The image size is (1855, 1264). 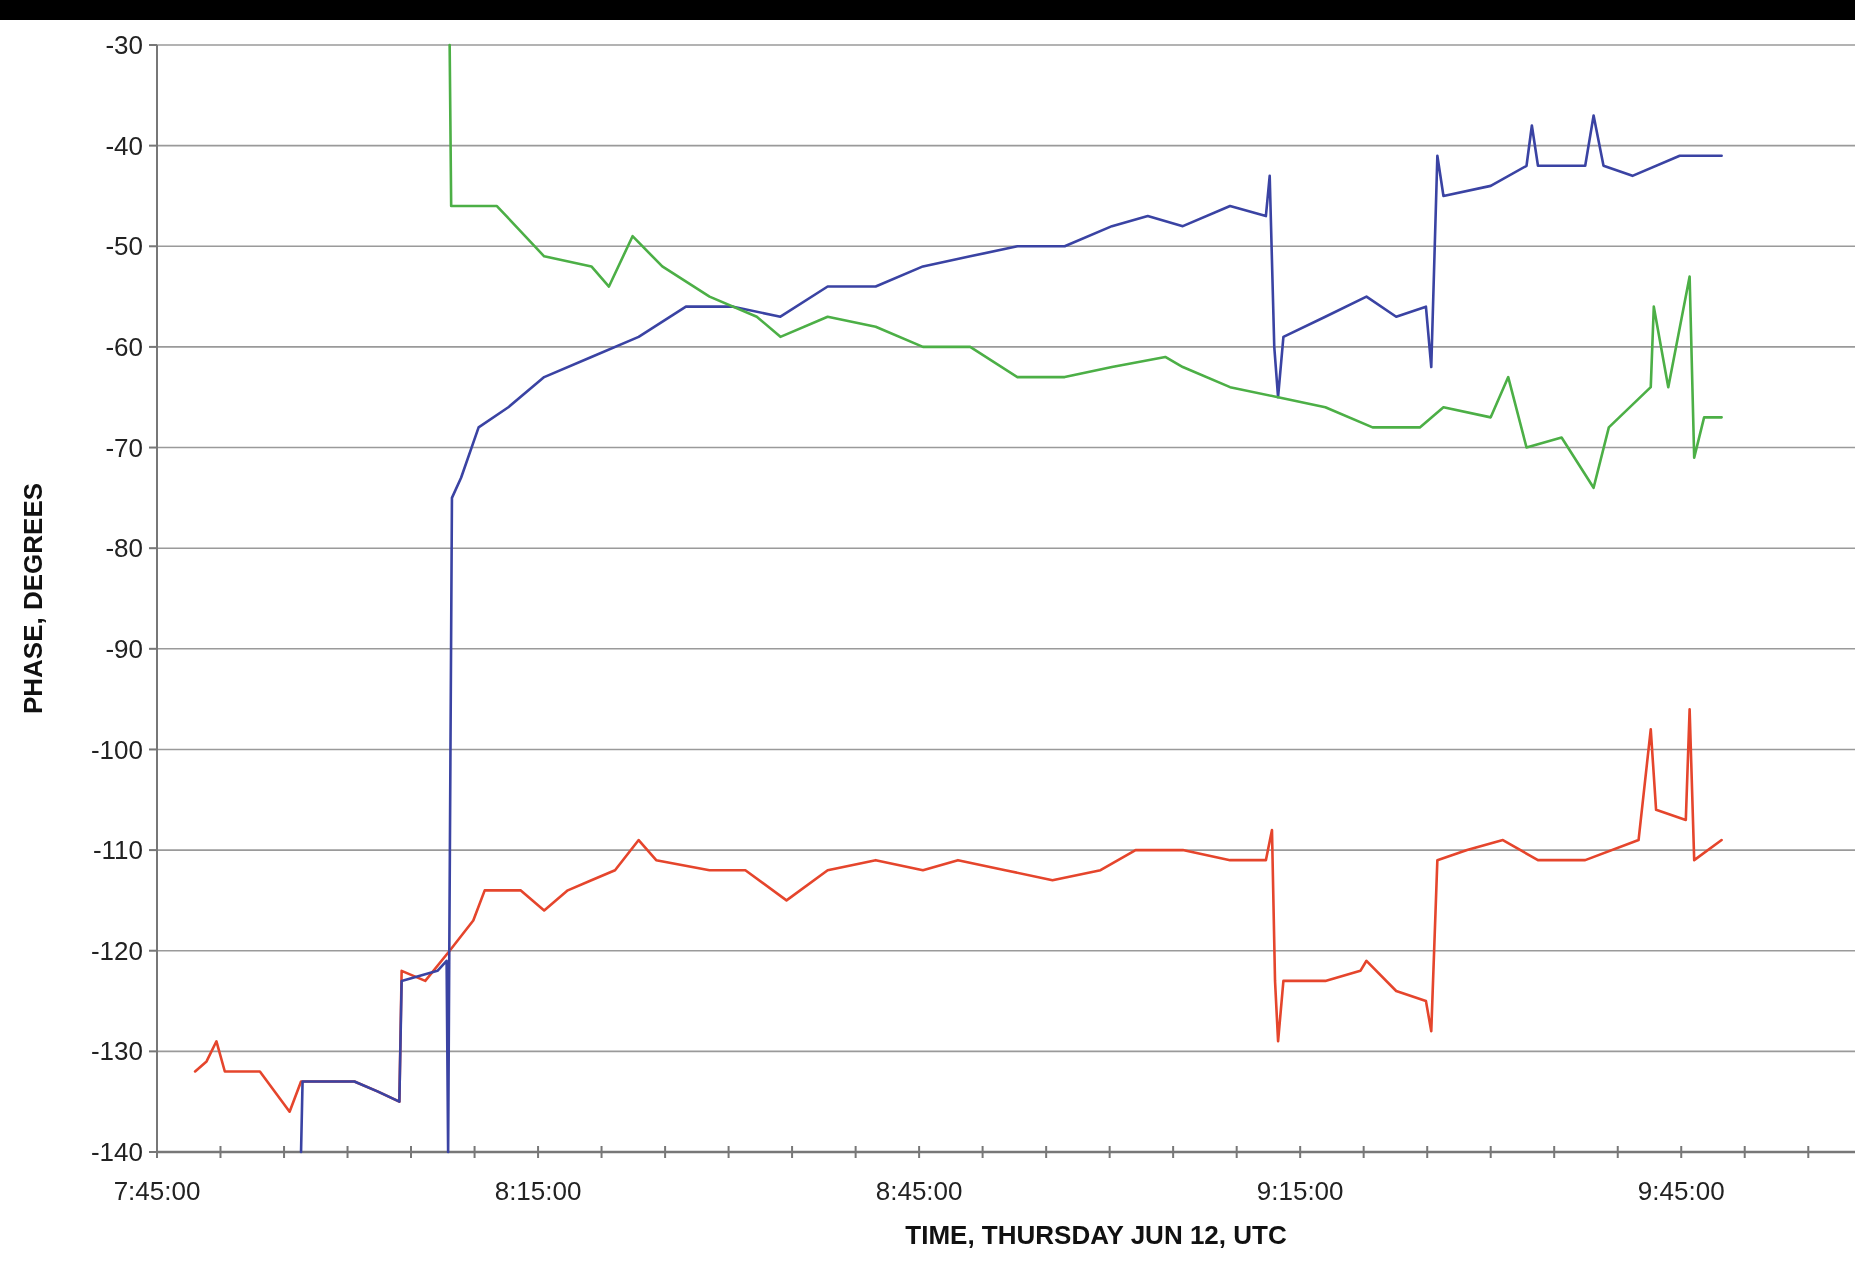 What do you see at coordinates (124, 246) in the screenshot?
I see `y-tick-label: -50` at bounding box center [124, 246].